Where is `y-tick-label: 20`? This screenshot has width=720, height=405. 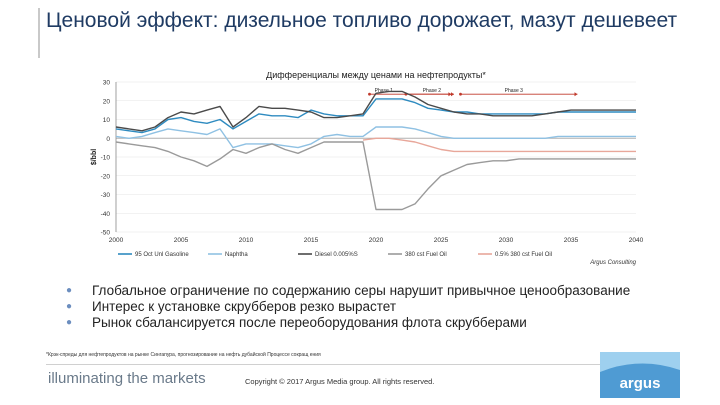
y-tick-label: 20 is located at coordinates (107, 101).